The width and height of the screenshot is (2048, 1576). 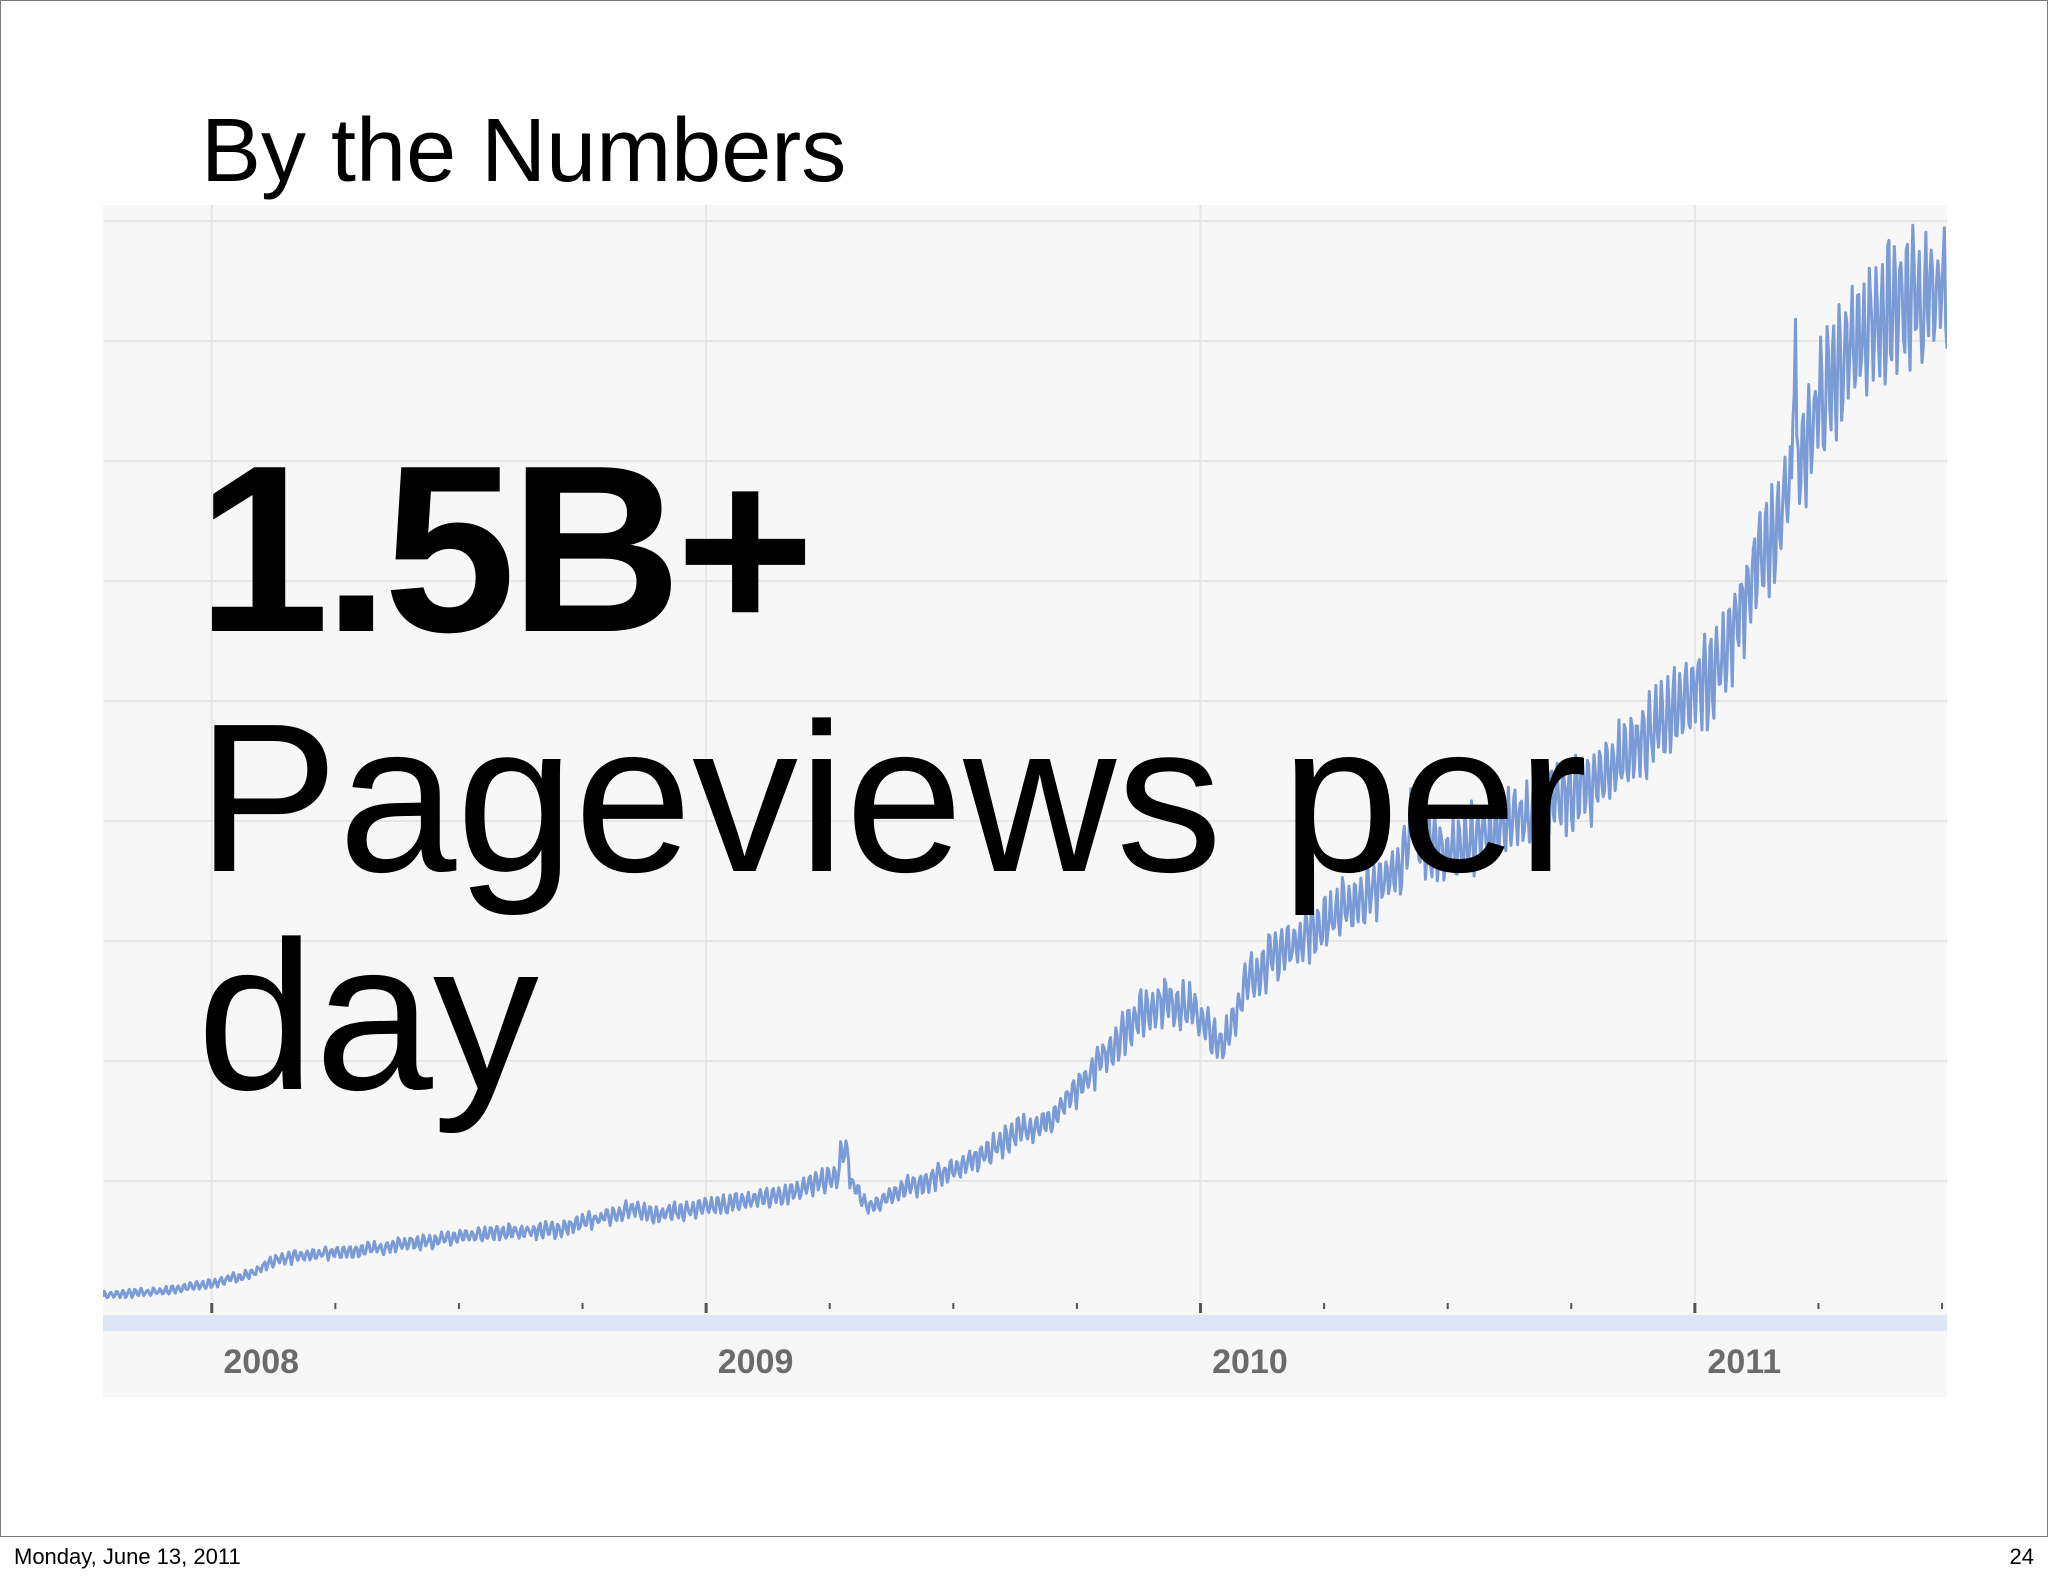 What do you see at coordinates (261, 1362) in the screenshot?
I see `x-tick-label-2008: 2008` at bounding box center [261, 1362].